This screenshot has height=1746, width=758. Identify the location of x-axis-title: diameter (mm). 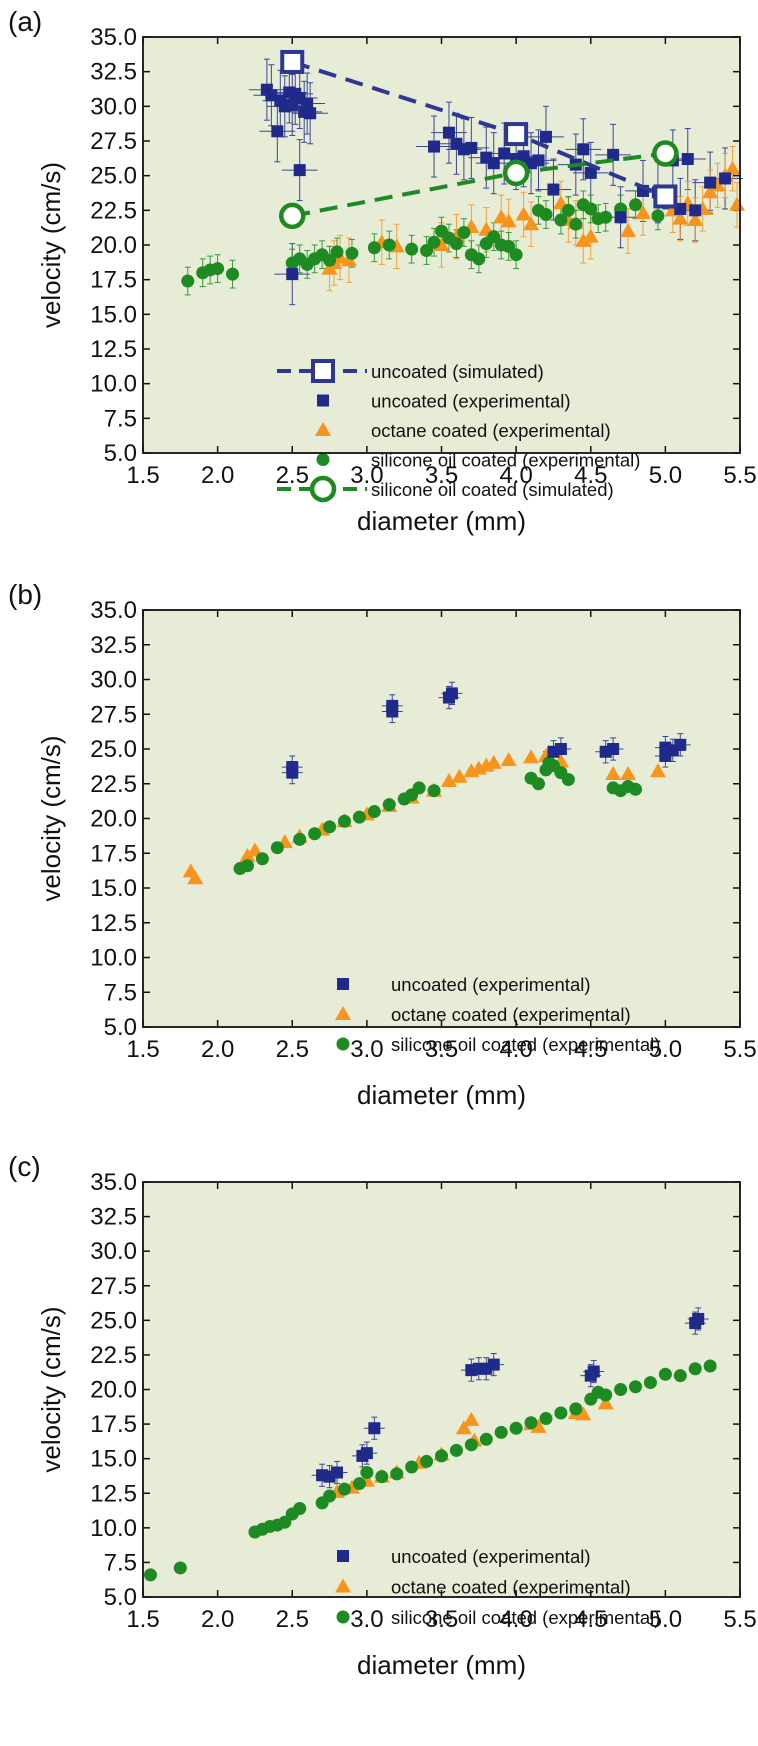
(441, 1665).